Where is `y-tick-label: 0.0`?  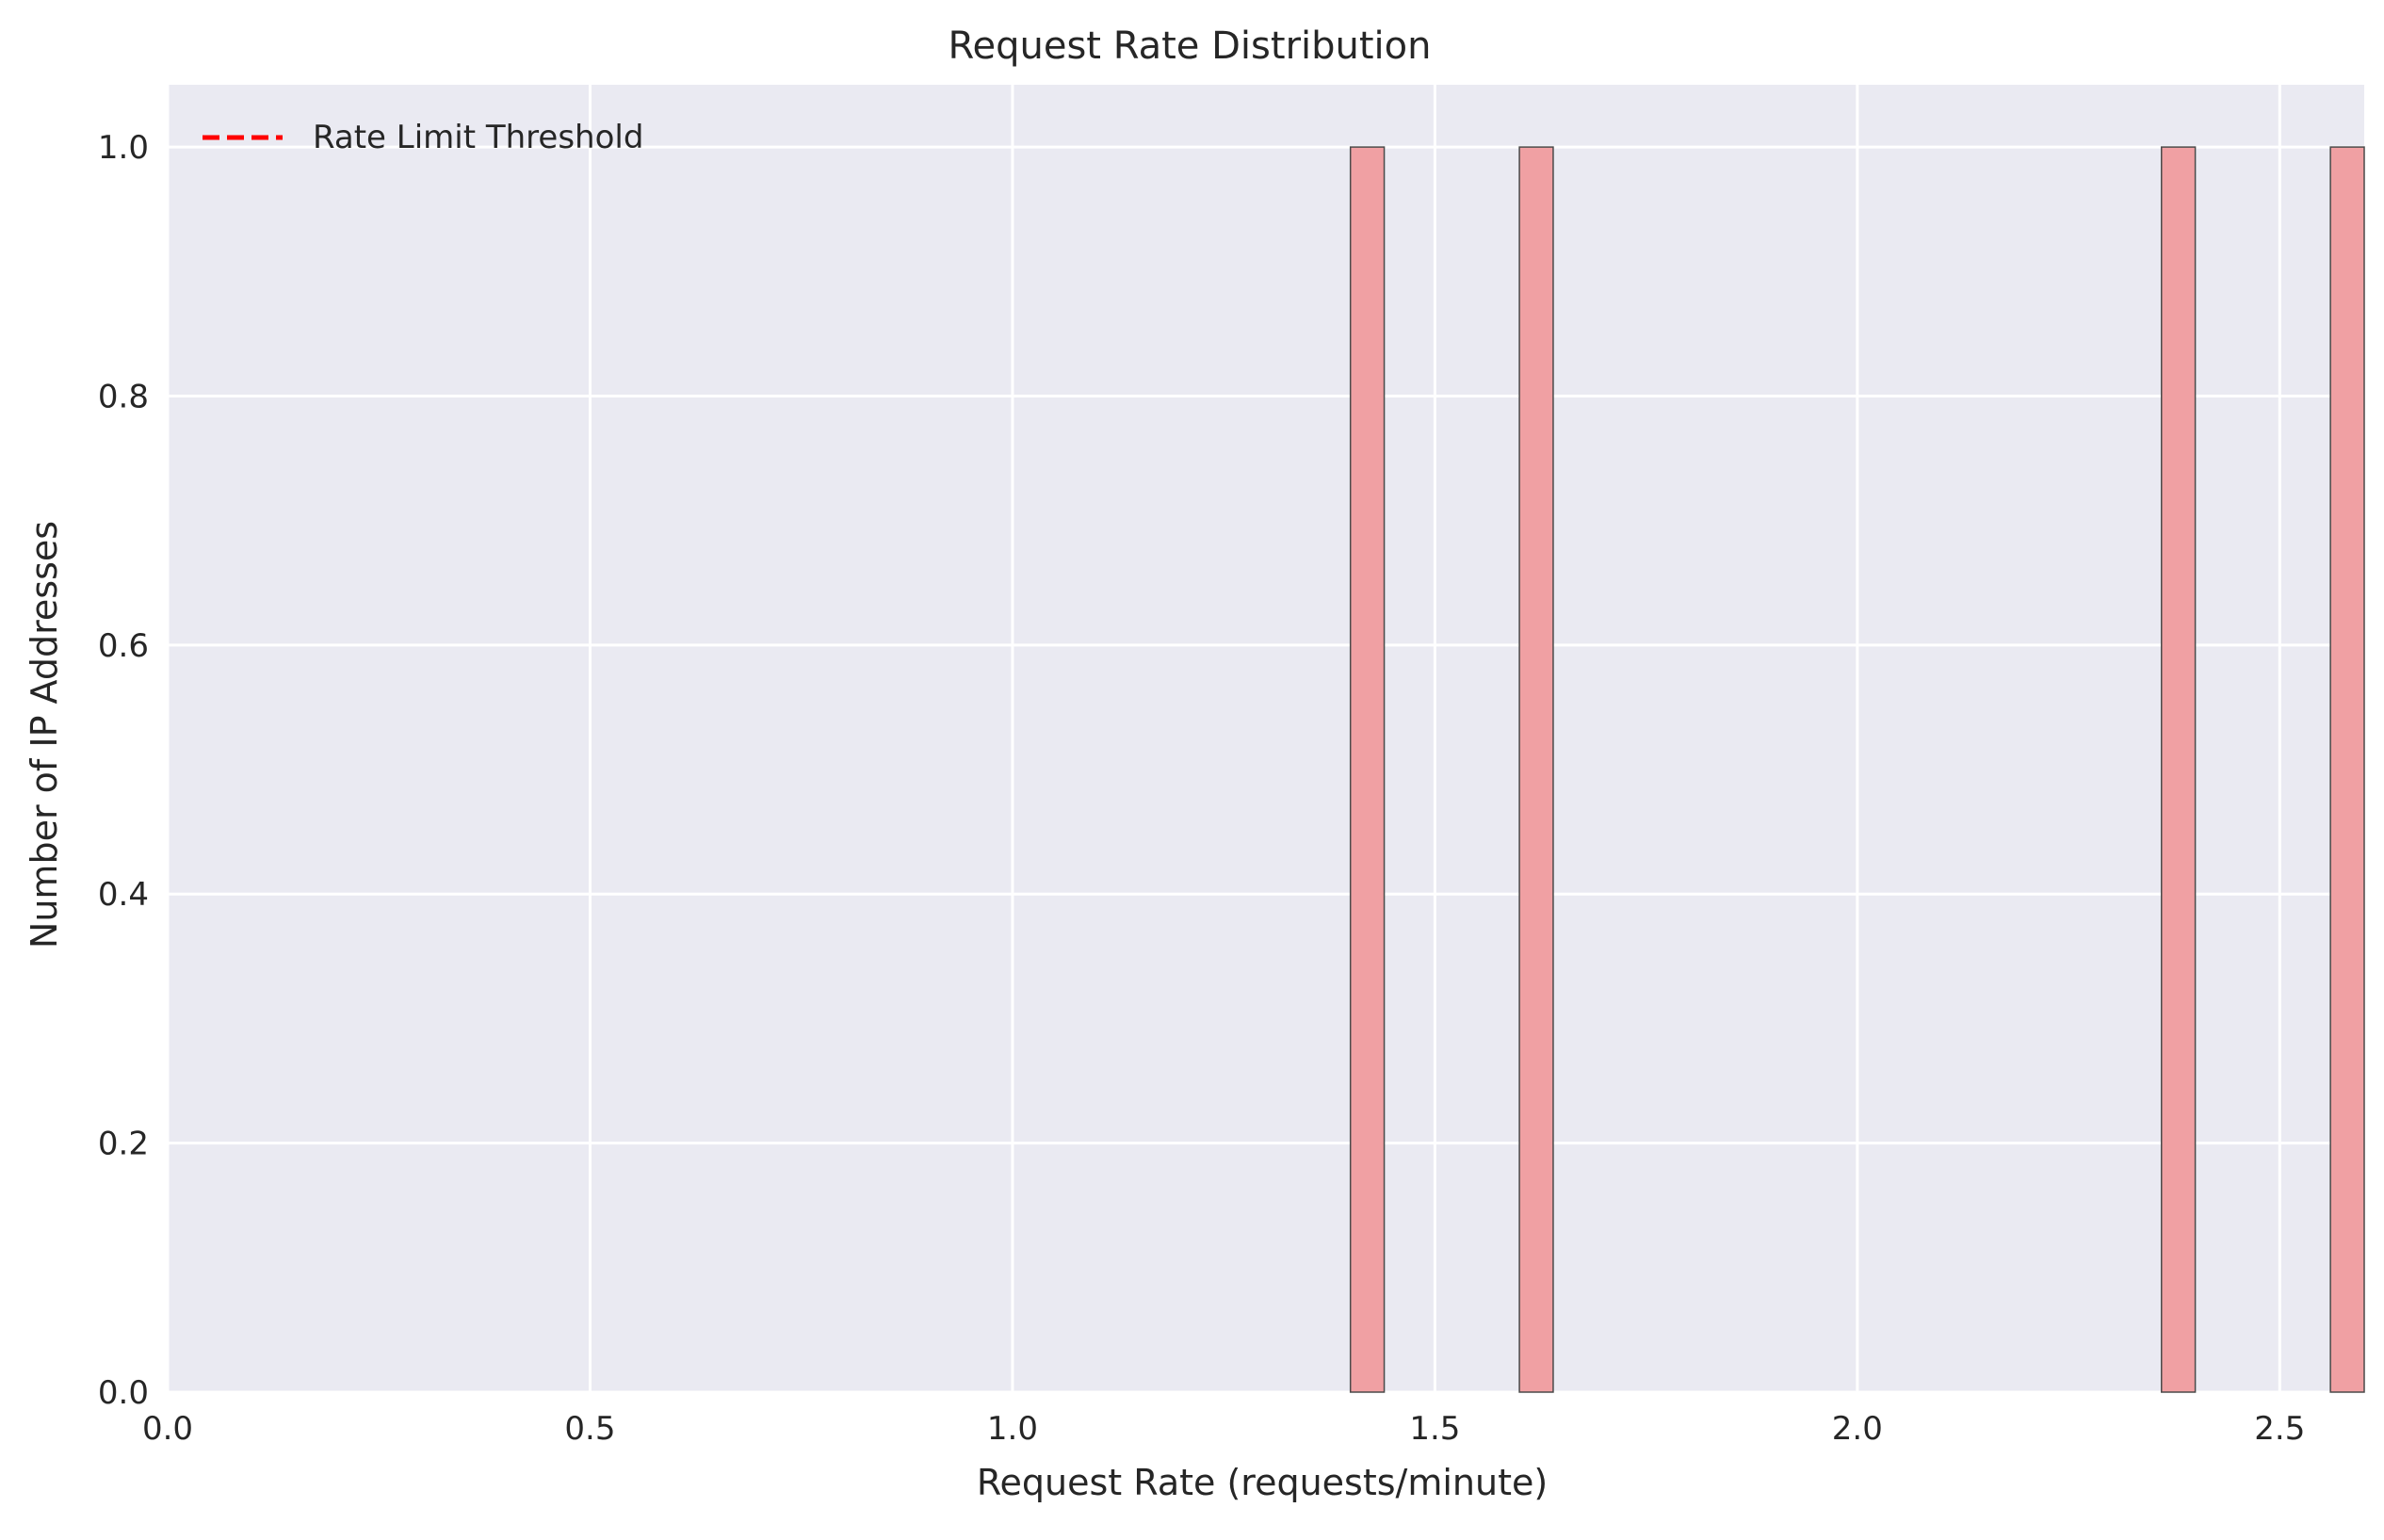
y-tick-label: 0.0 is located at coordinates (123, 1393).